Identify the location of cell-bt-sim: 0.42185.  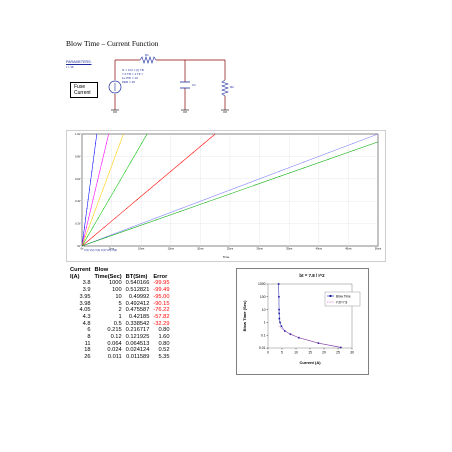
(139, 316).